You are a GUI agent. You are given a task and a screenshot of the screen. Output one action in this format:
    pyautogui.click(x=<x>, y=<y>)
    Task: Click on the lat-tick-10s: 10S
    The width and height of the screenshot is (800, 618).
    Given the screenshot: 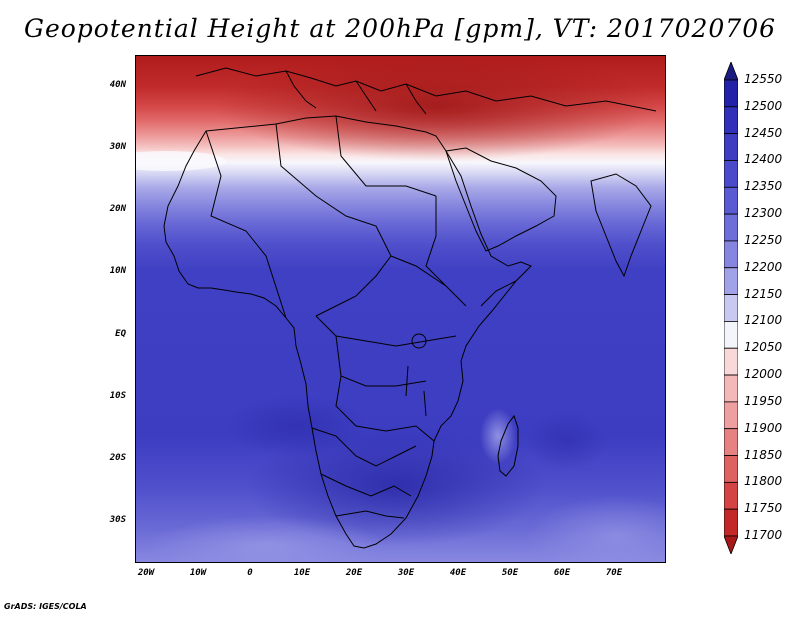 What is the action you would take?
    pyautogui.click(x=117, y=396)
    